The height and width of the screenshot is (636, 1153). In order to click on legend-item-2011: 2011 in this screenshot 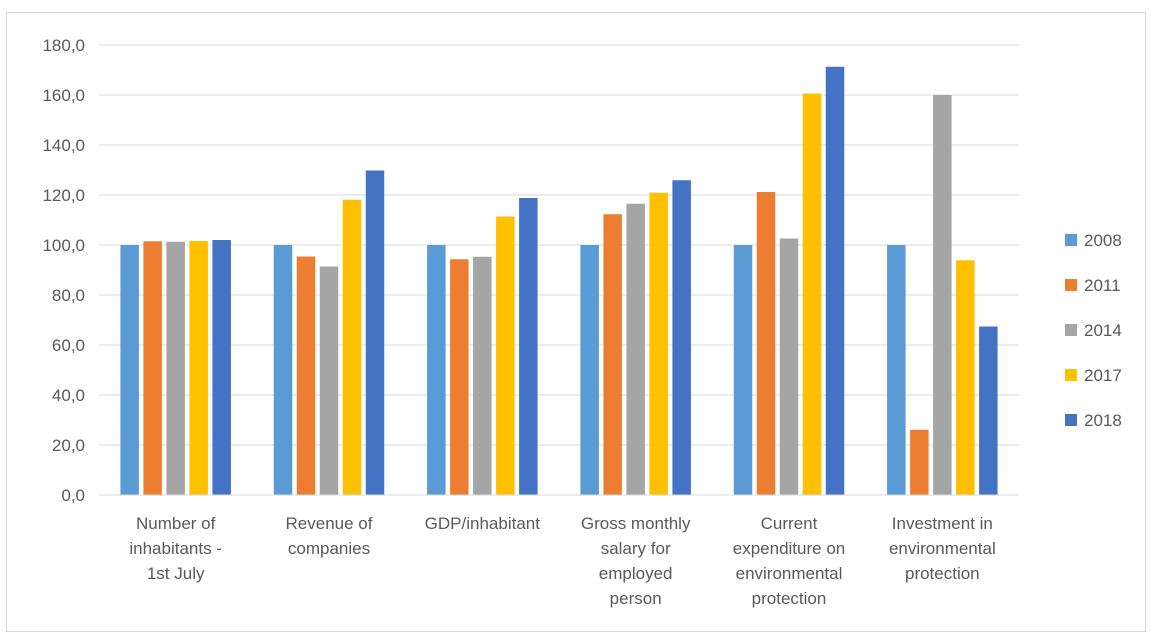, I will do `click(1093, 285)`.